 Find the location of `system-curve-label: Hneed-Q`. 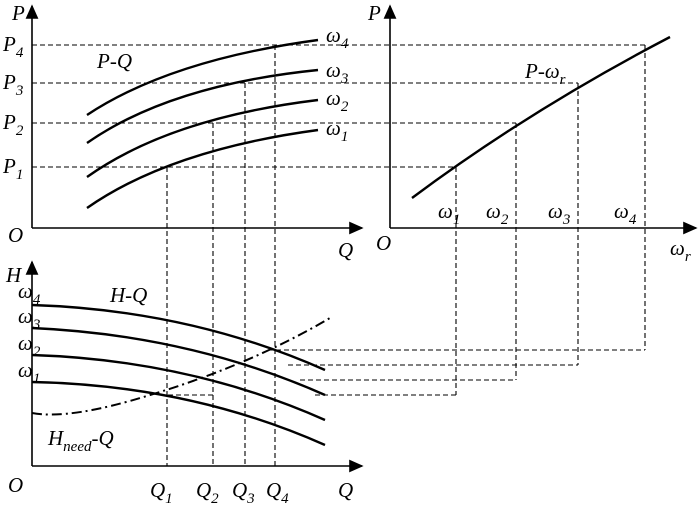

system-curve-label: Hneed-Q is located at coordinates (80, 440).